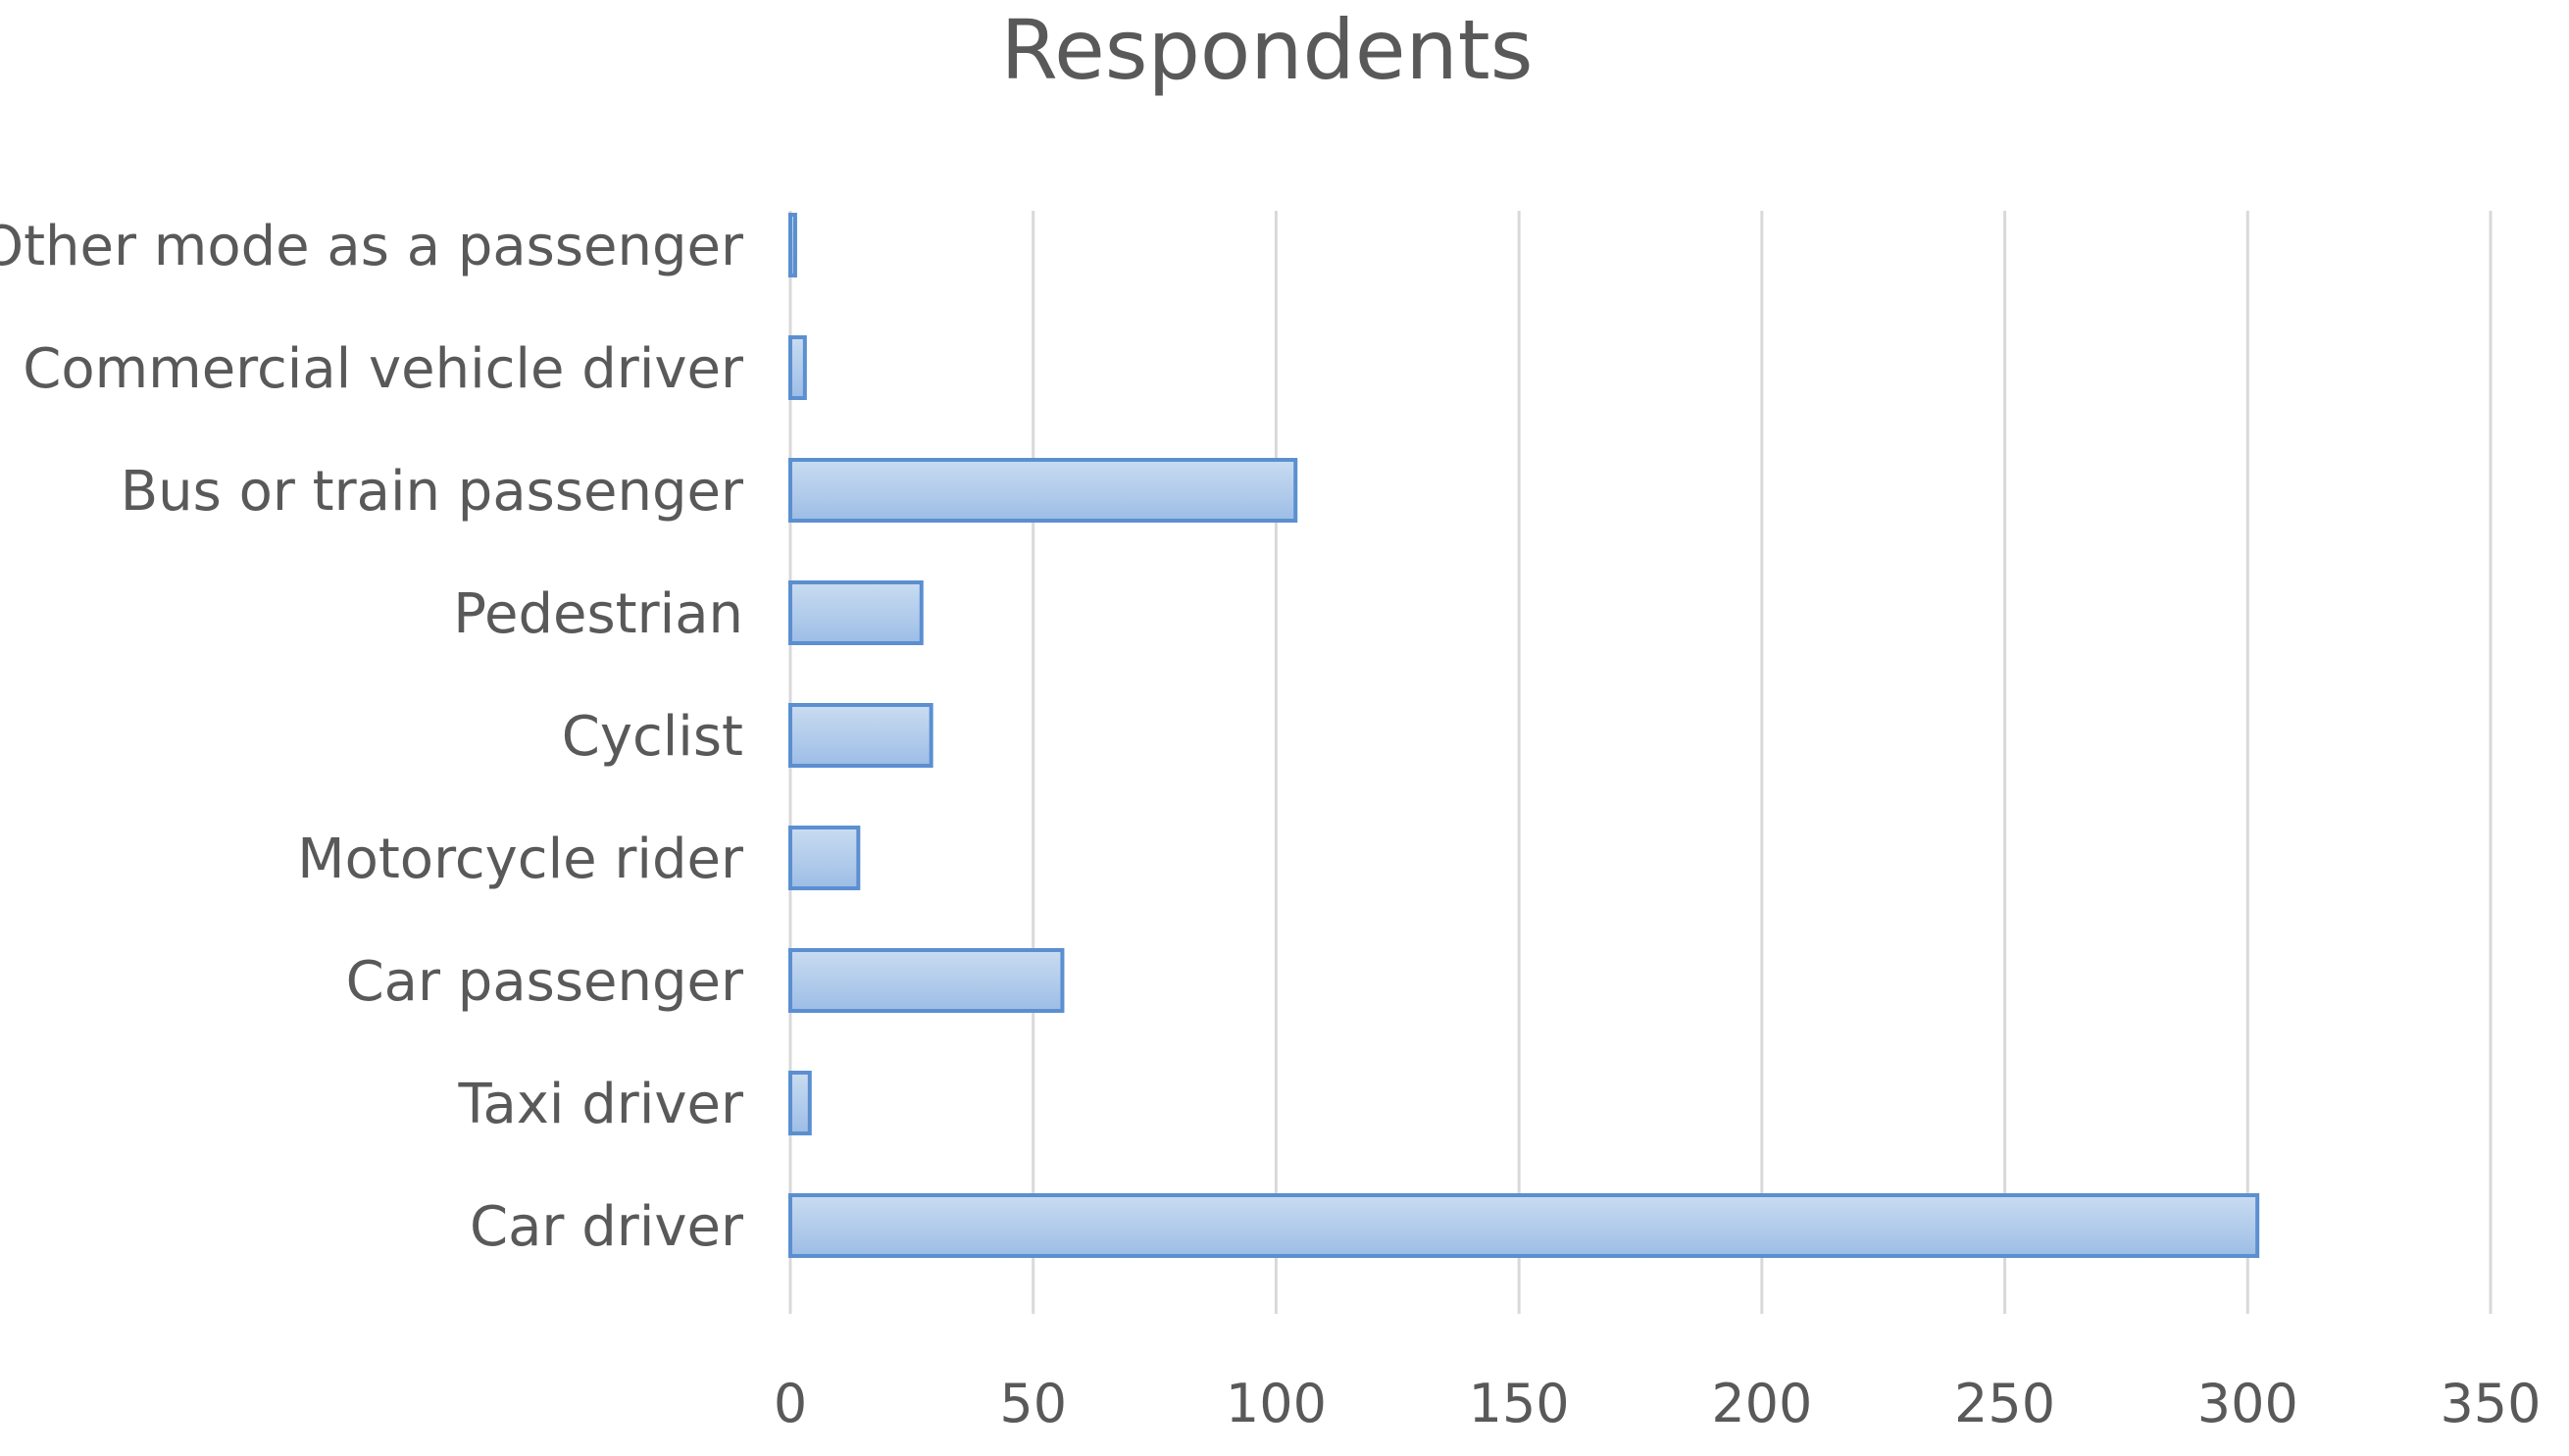 The image size is (2569, 1456). Describe the element at coordinates (1033, 1403) in the screenshot. I see `x-tick-label-50: 50` at that location.